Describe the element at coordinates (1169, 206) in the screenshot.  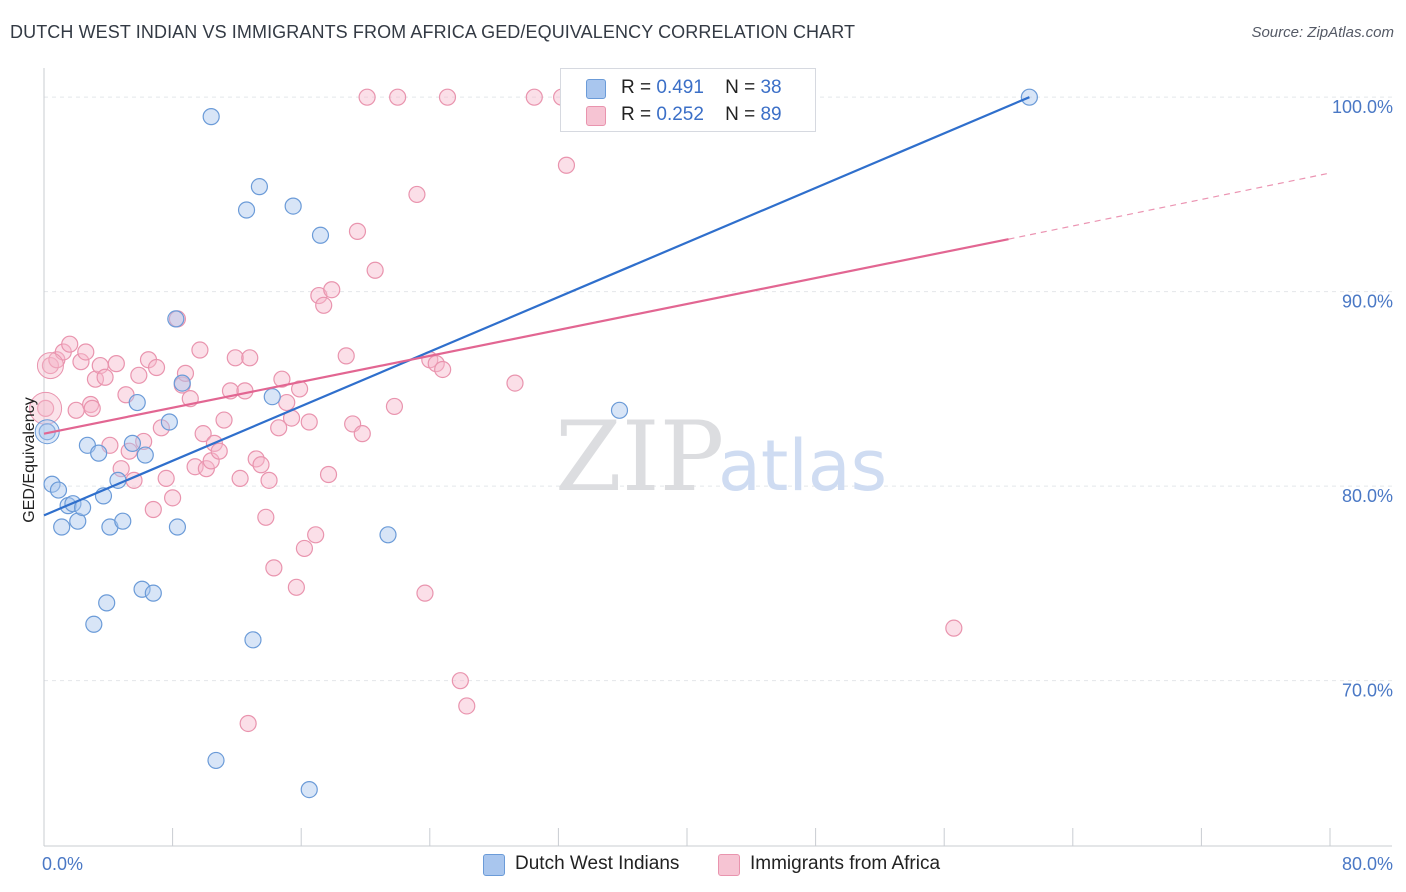
I see `trend-line-extension` at that location.